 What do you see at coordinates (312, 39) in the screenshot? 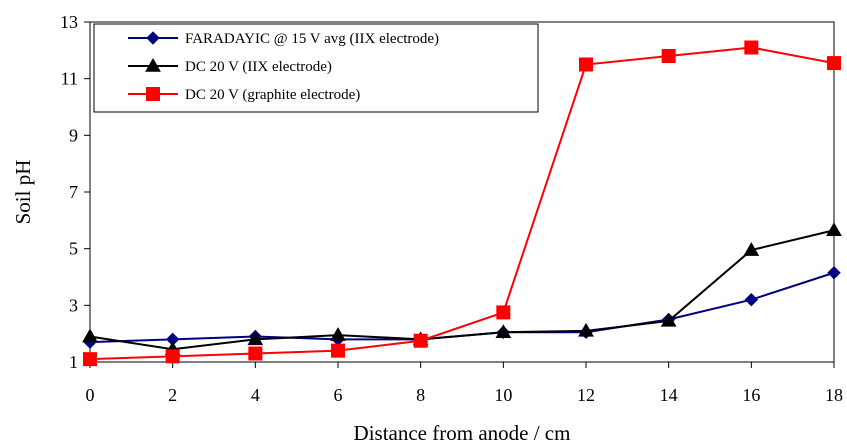
I see `legend-label: FARADAYIC @ 15 V avg (IIX electrode)` at bounding box center [312, 39].